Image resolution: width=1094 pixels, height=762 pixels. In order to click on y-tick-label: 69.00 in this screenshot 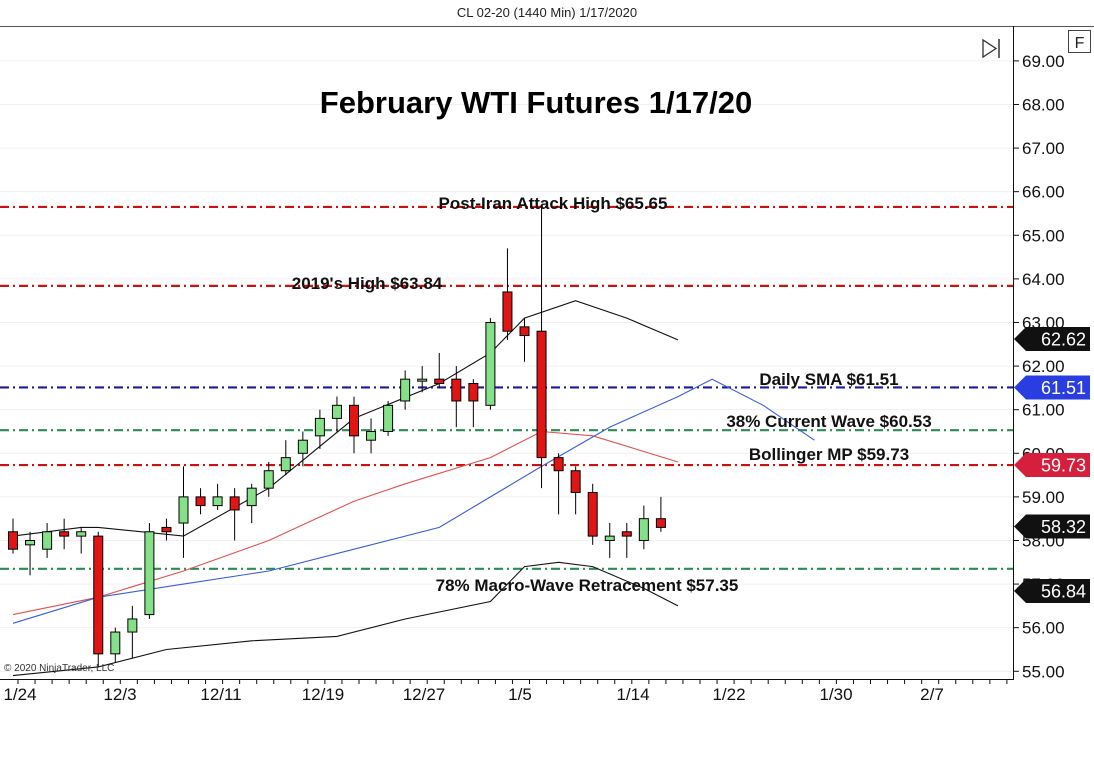, I will do `click(1043, 61)`.